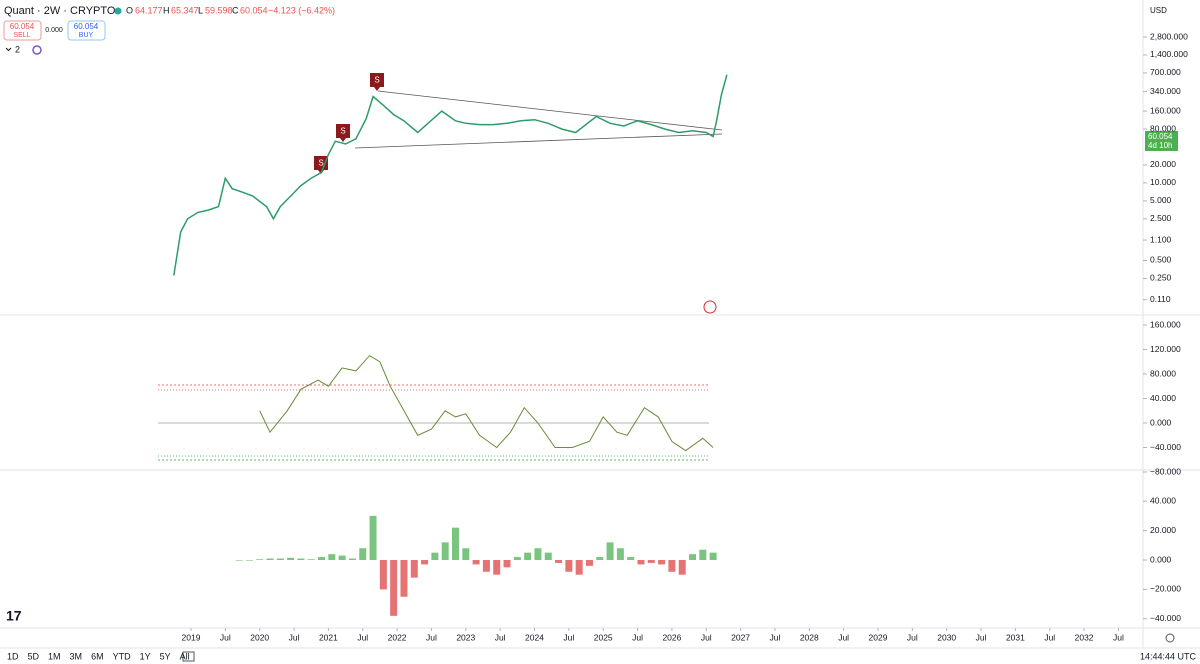 This screenshot has width=1200, height=664. What do you see at coordinates (946, 637) in the screenshot?
I see `time-tick-label: 2030` at bounding box center [946, 637].